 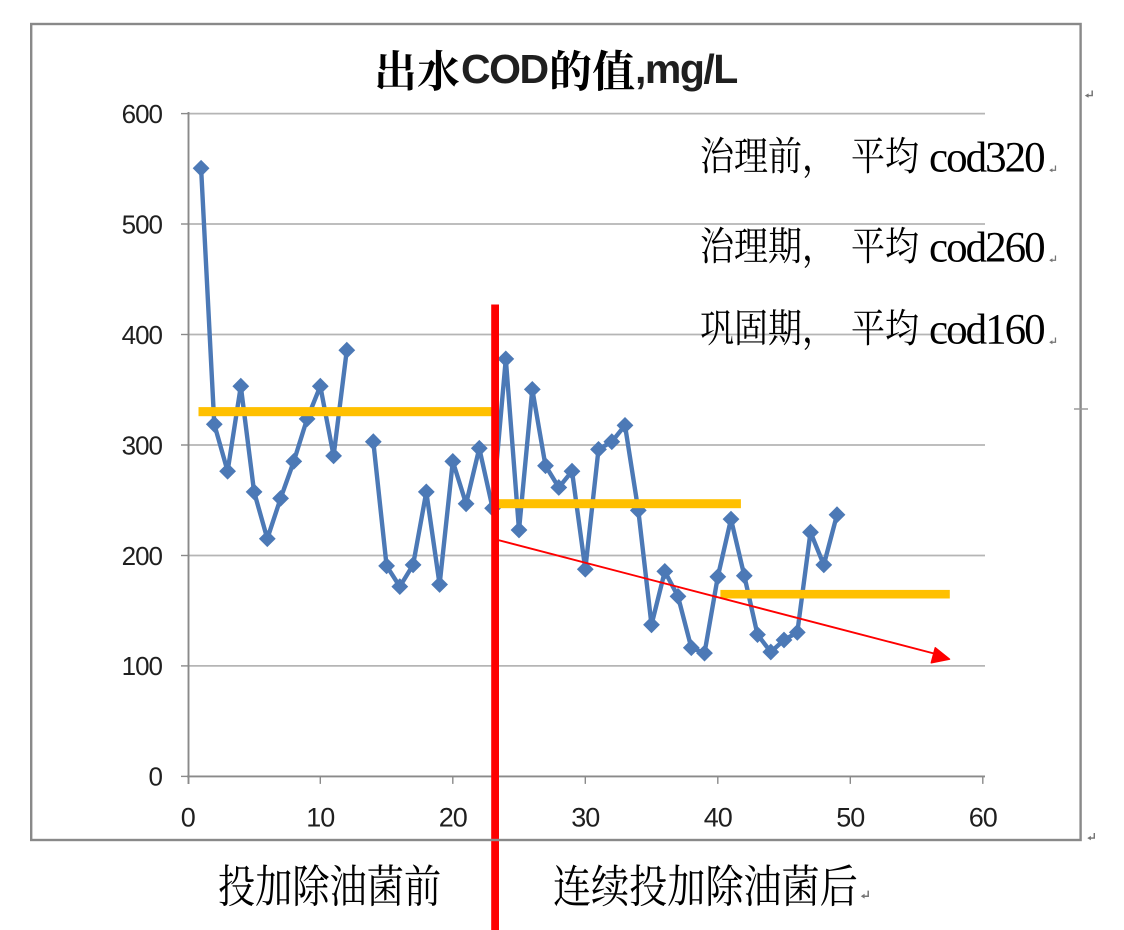 What do you see at coordinates (585, 818) in the screenshot?
I see `svg-text: 30` at bounding box center [585, 818].